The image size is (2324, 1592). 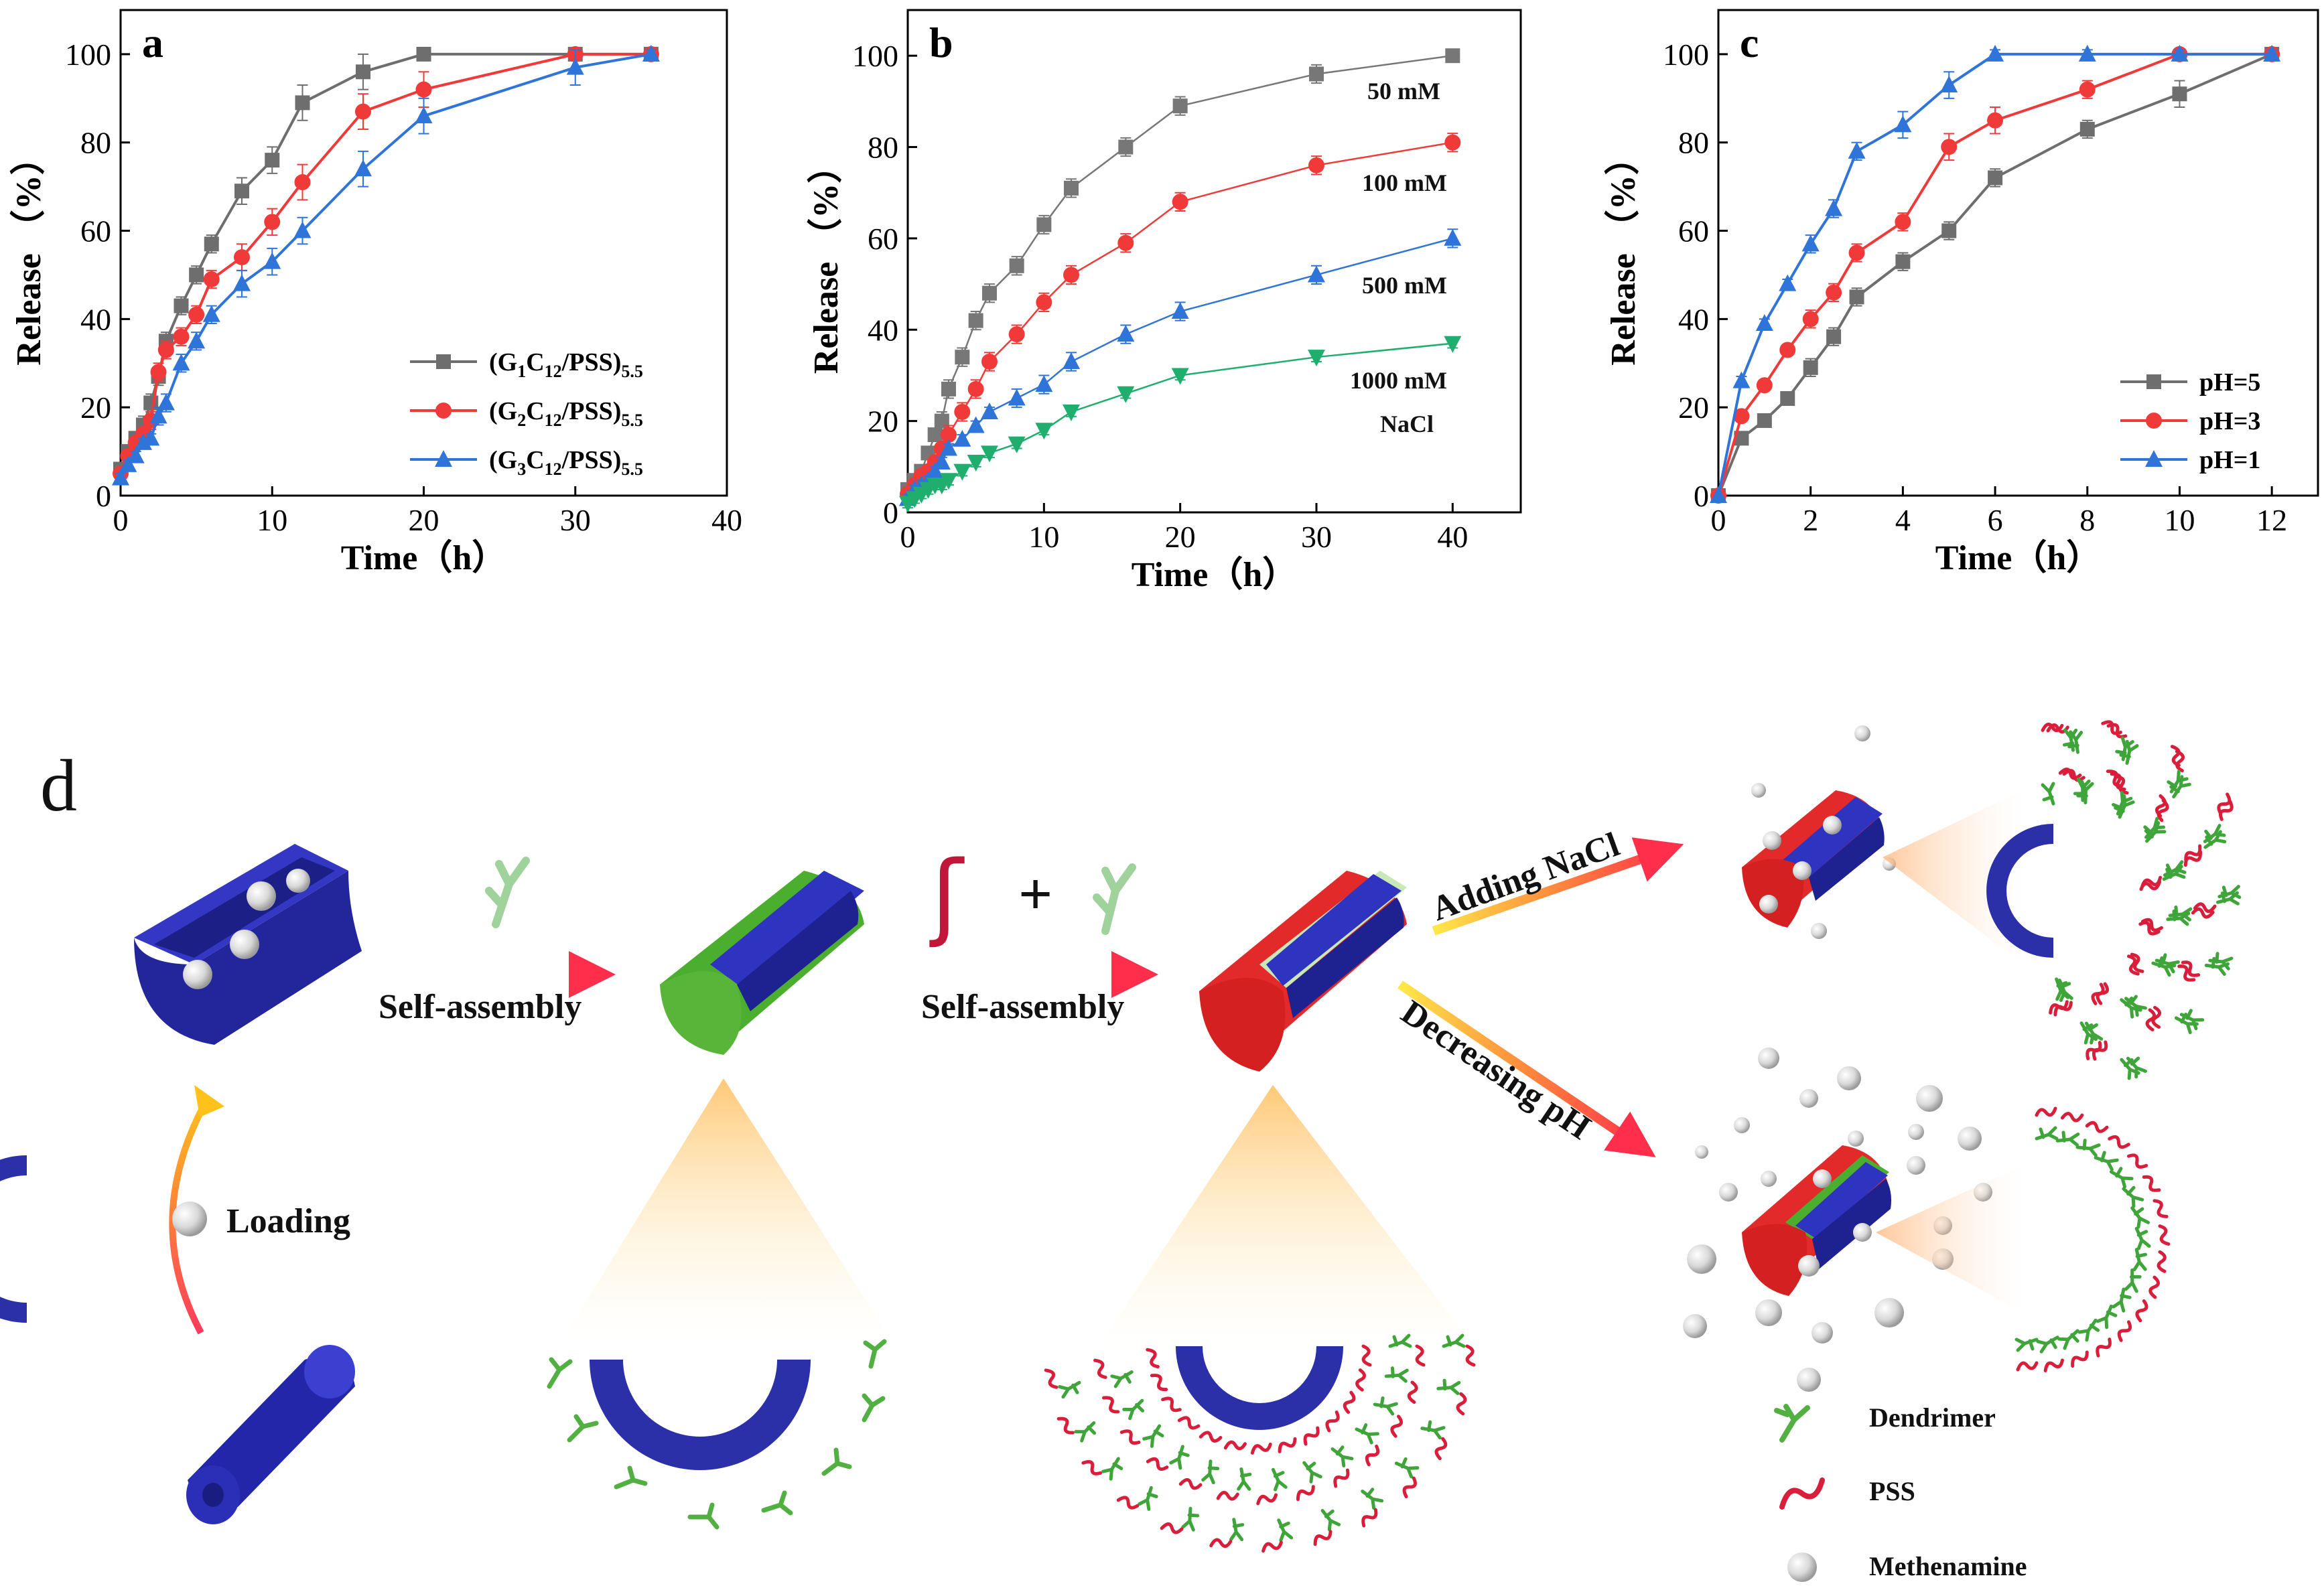 What do you see at coordinates (1953, 877) in the screenshot?
I see `zoom-cone-nacl` at bounding box center [1953, 877].